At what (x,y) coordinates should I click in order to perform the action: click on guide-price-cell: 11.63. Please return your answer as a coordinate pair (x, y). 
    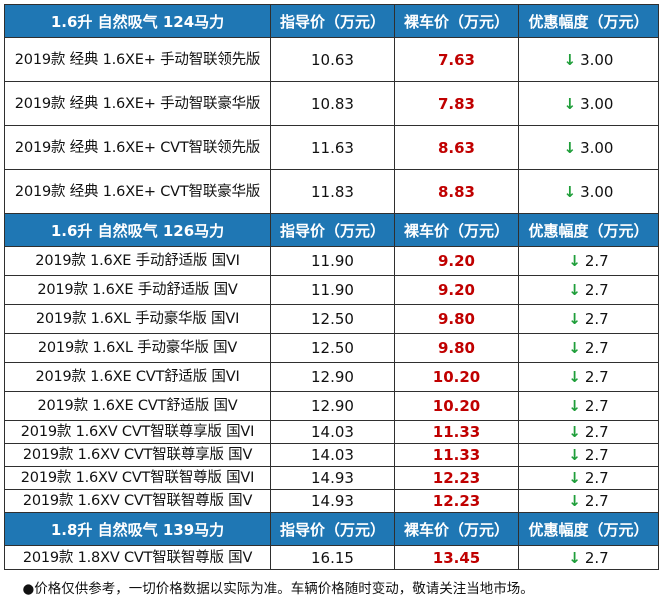
    Looking at the image, I should click on (333, 148).